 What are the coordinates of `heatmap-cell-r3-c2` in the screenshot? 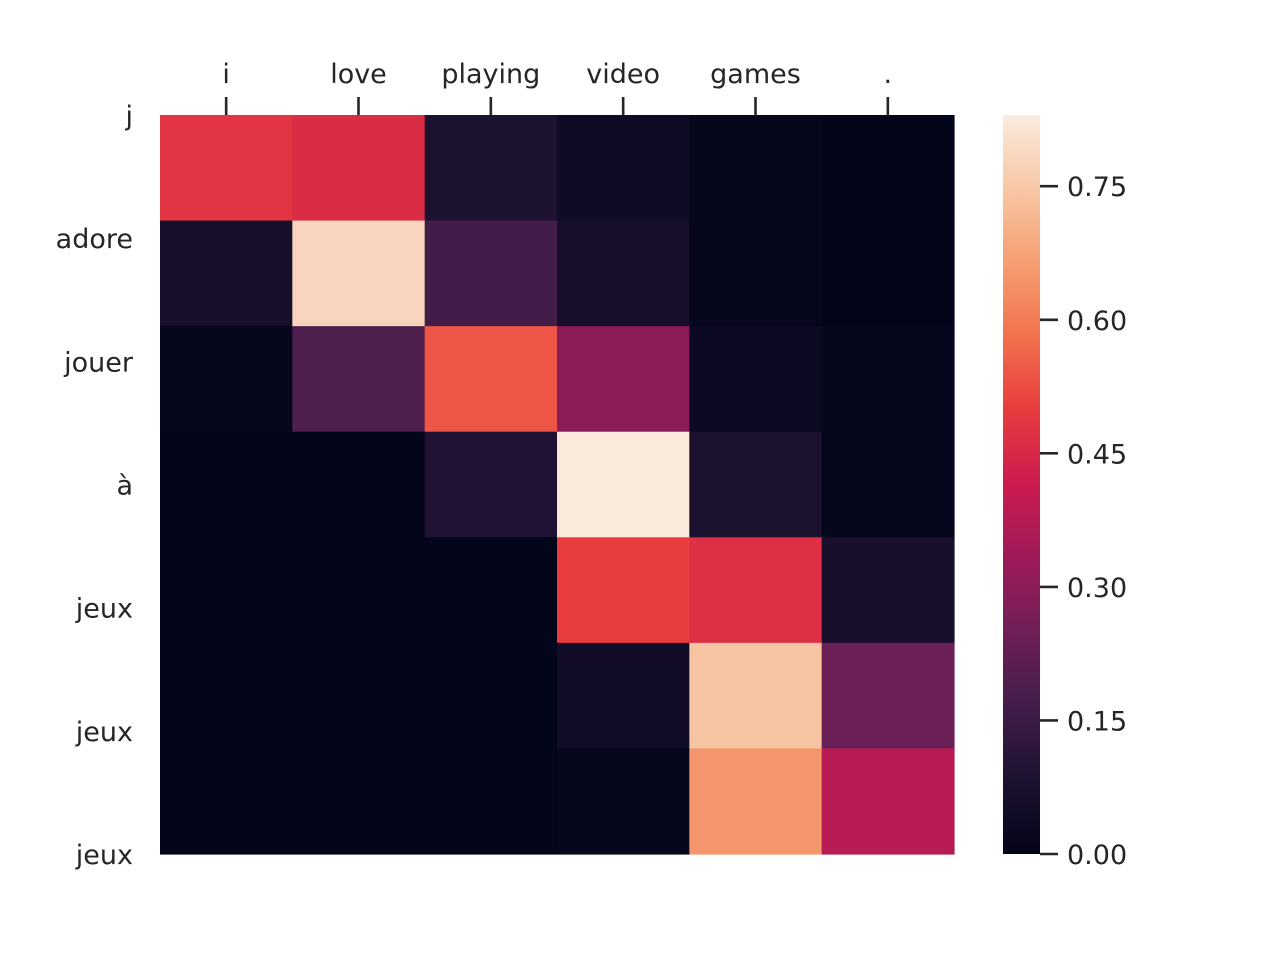 It's located at (491, 484).